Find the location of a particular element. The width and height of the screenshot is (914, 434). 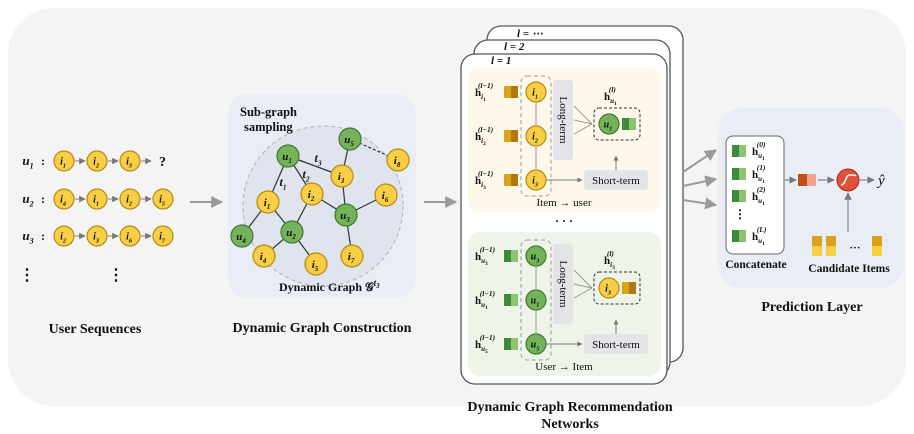

top-in-node-0-label-sub: 1 is located at coordinates (536, 96).